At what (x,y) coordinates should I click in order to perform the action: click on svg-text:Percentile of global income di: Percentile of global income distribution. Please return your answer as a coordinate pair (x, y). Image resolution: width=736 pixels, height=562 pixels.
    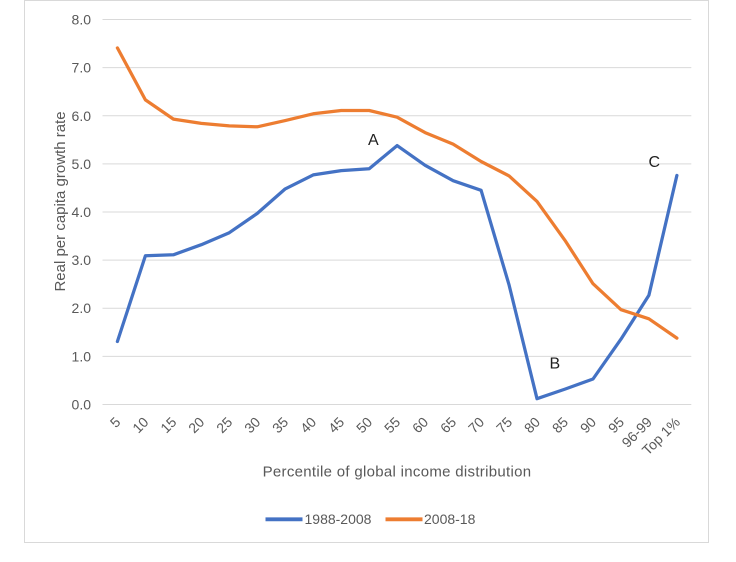
    Looking at the image, I should click on (397, 472).